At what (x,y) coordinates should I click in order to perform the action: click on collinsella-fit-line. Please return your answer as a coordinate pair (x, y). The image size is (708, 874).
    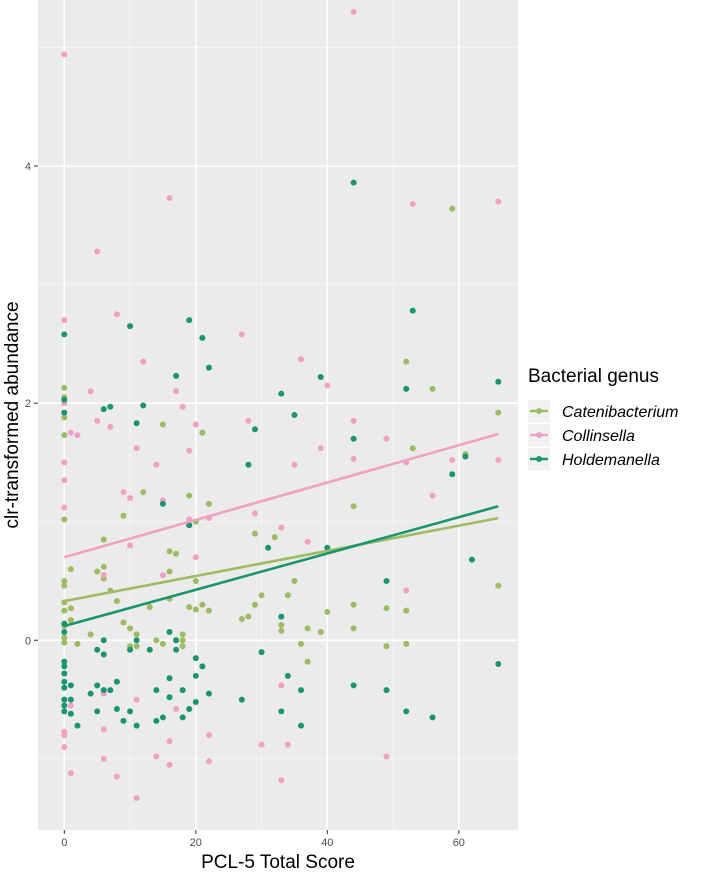
    Looking at the image, I should click on (281, 495).